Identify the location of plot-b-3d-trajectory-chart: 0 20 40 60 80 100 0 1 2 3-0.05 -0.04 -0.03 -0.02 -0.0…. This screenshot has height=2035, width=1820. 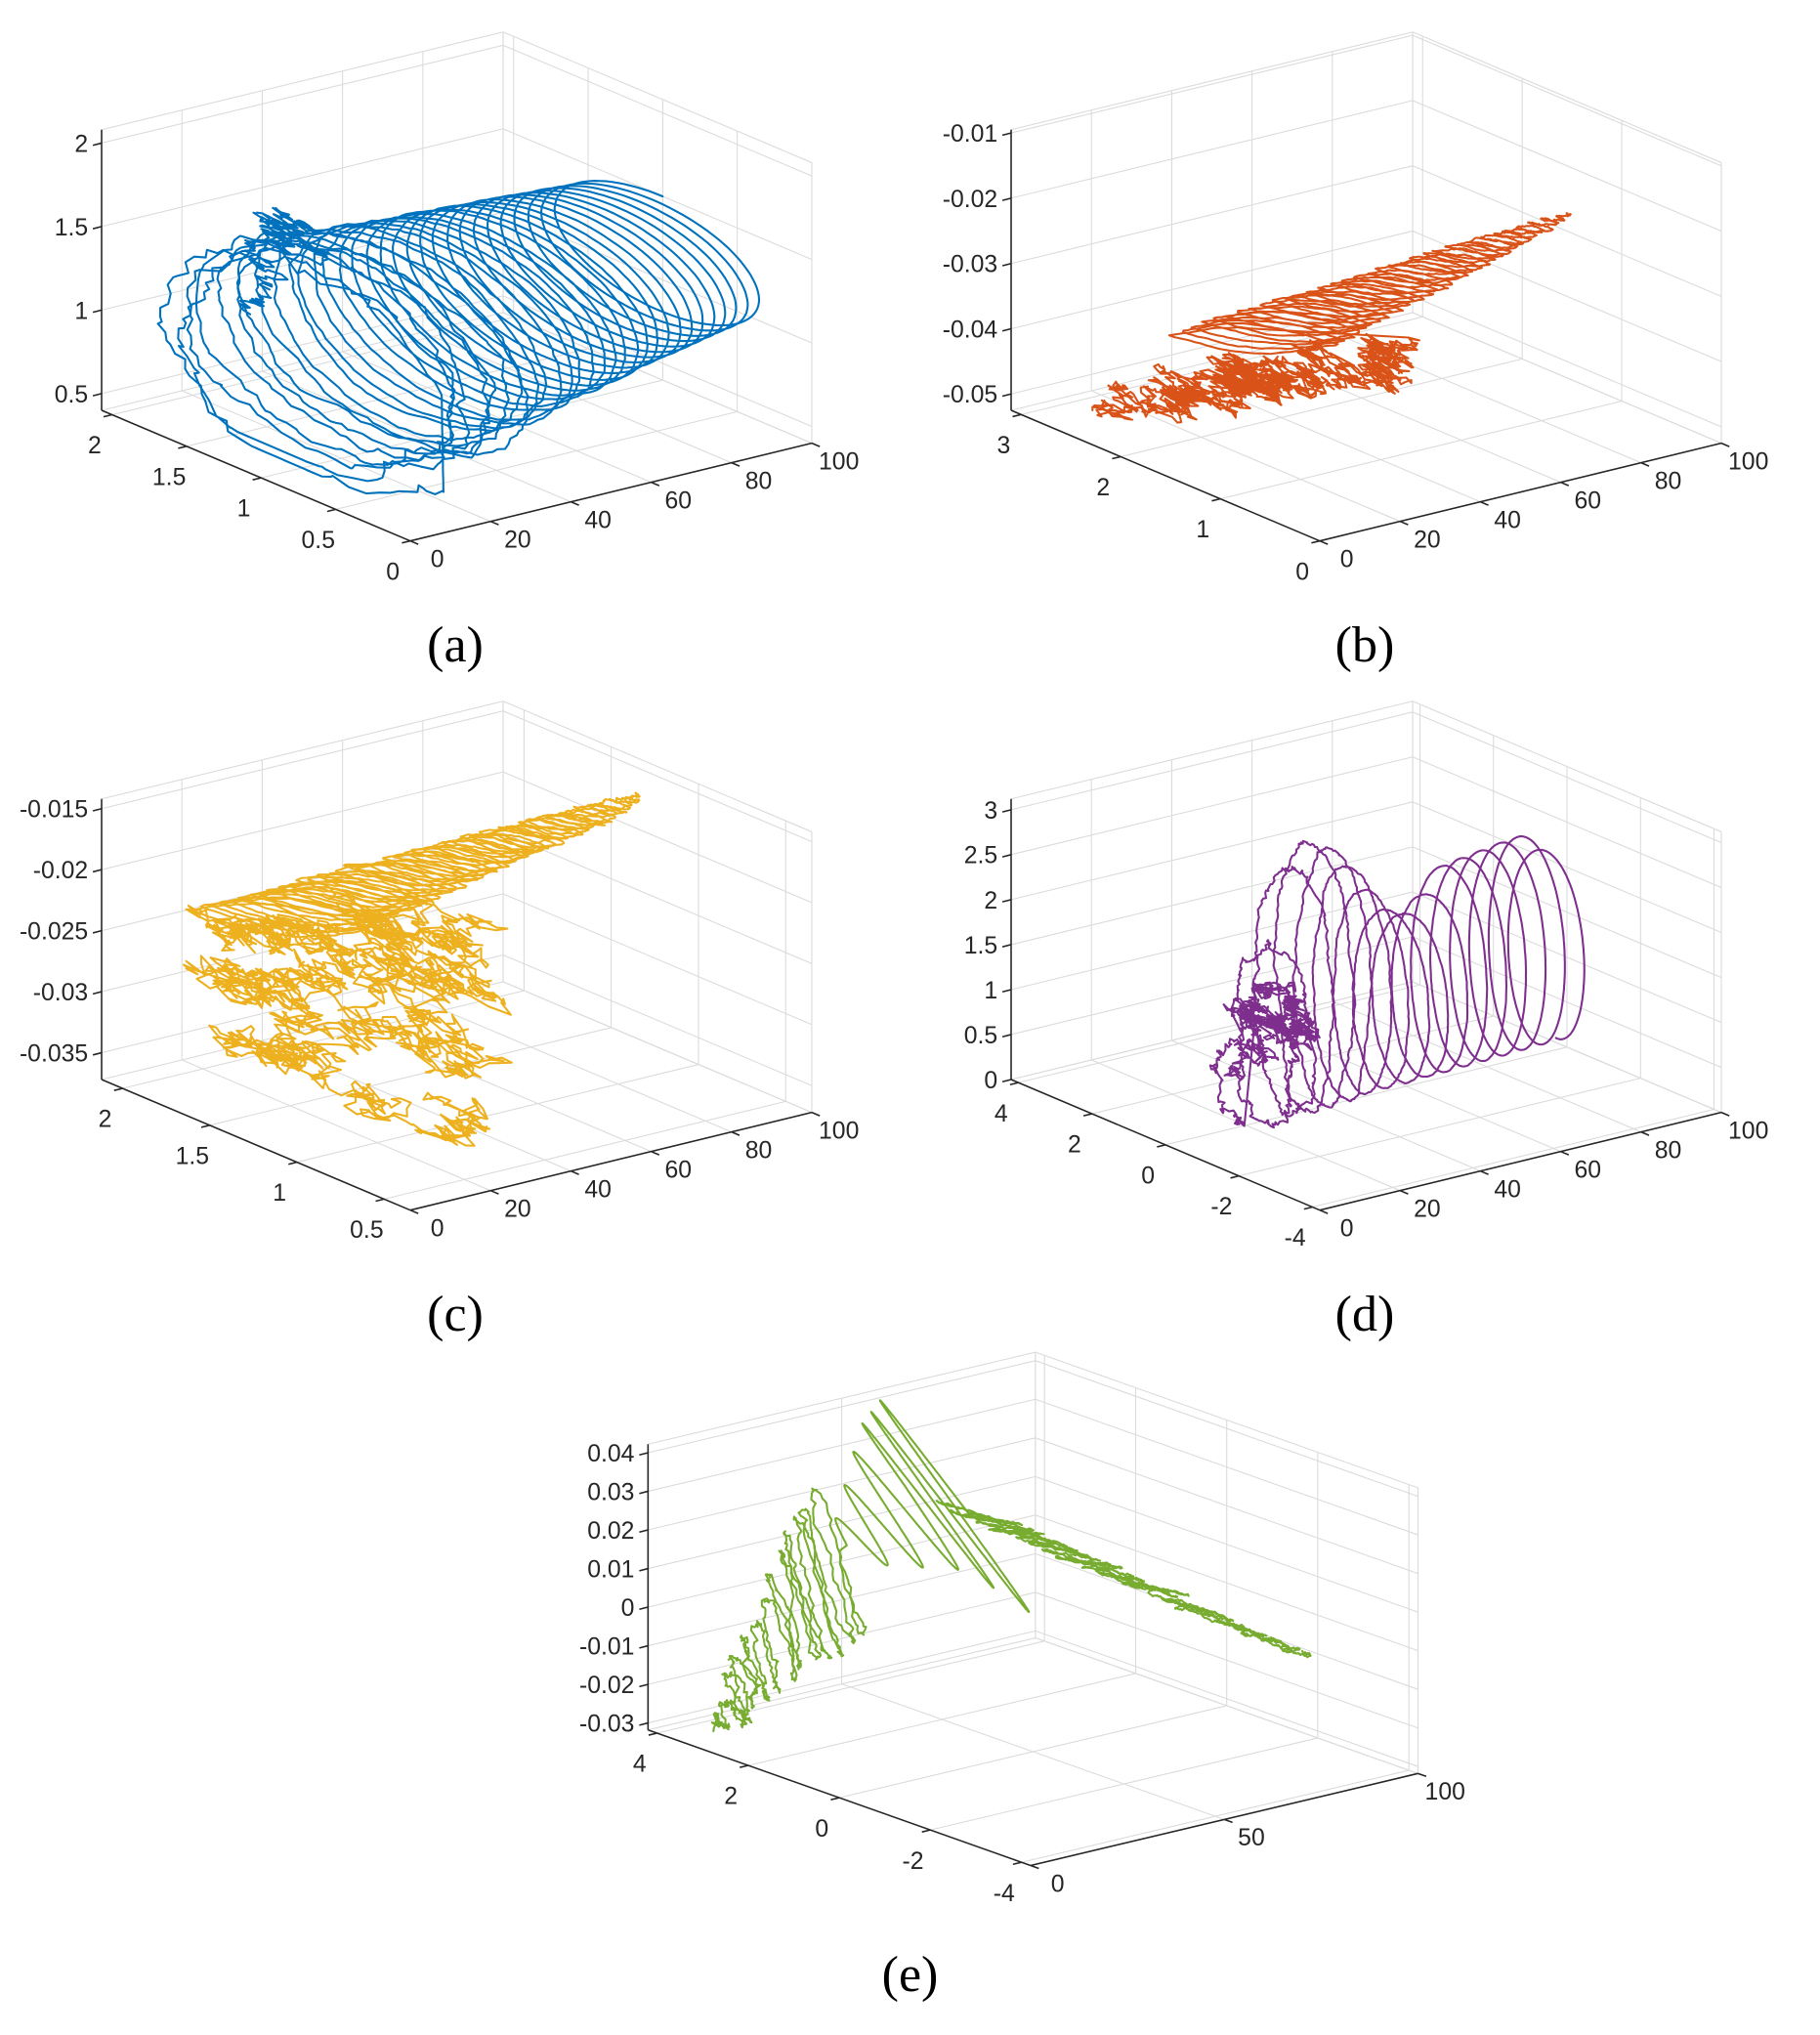
(1355, 308).